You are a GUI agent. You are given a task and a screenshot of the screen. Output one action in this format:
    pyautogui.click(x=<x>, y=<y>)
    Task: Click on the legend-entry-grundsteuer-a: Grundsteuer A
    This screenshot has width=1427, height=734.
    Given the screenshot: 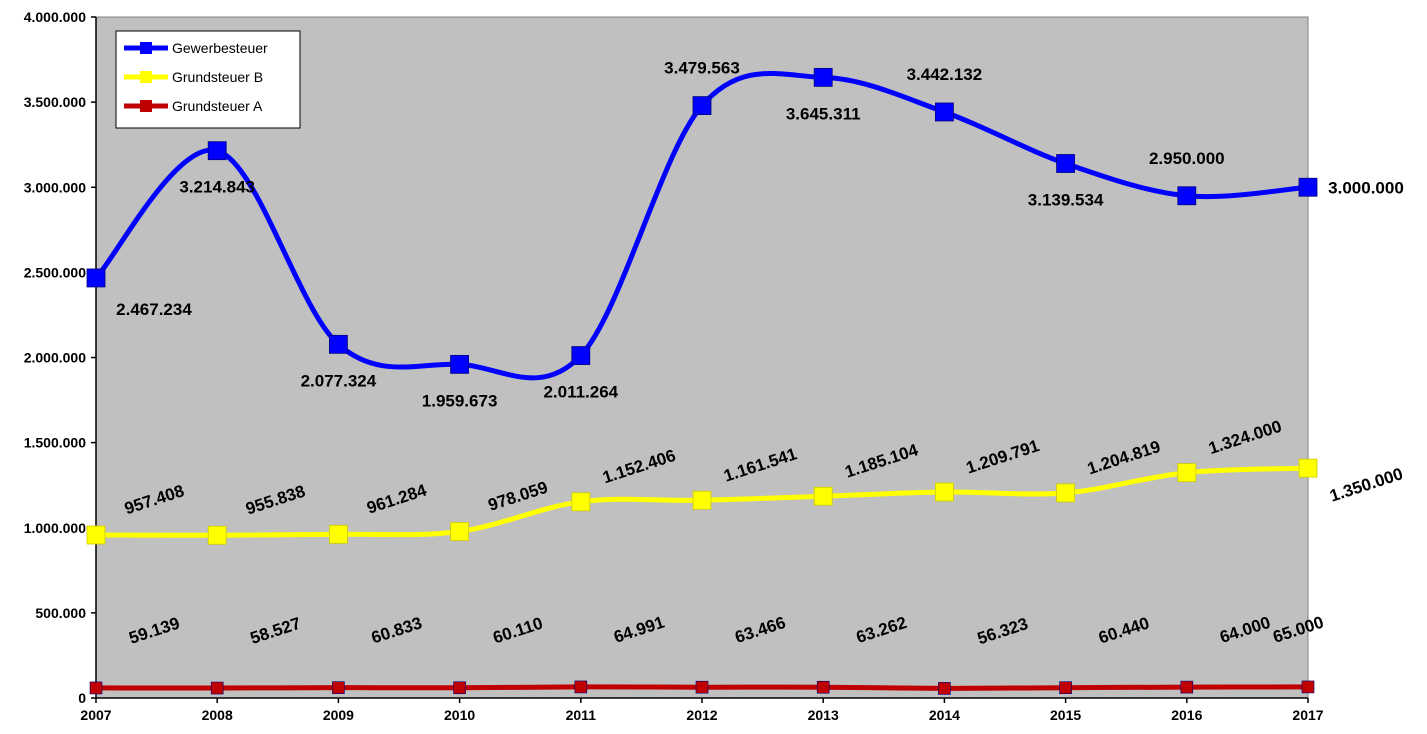 What is the action you would take?
    pyautogui.click(x=217, y=106)
    